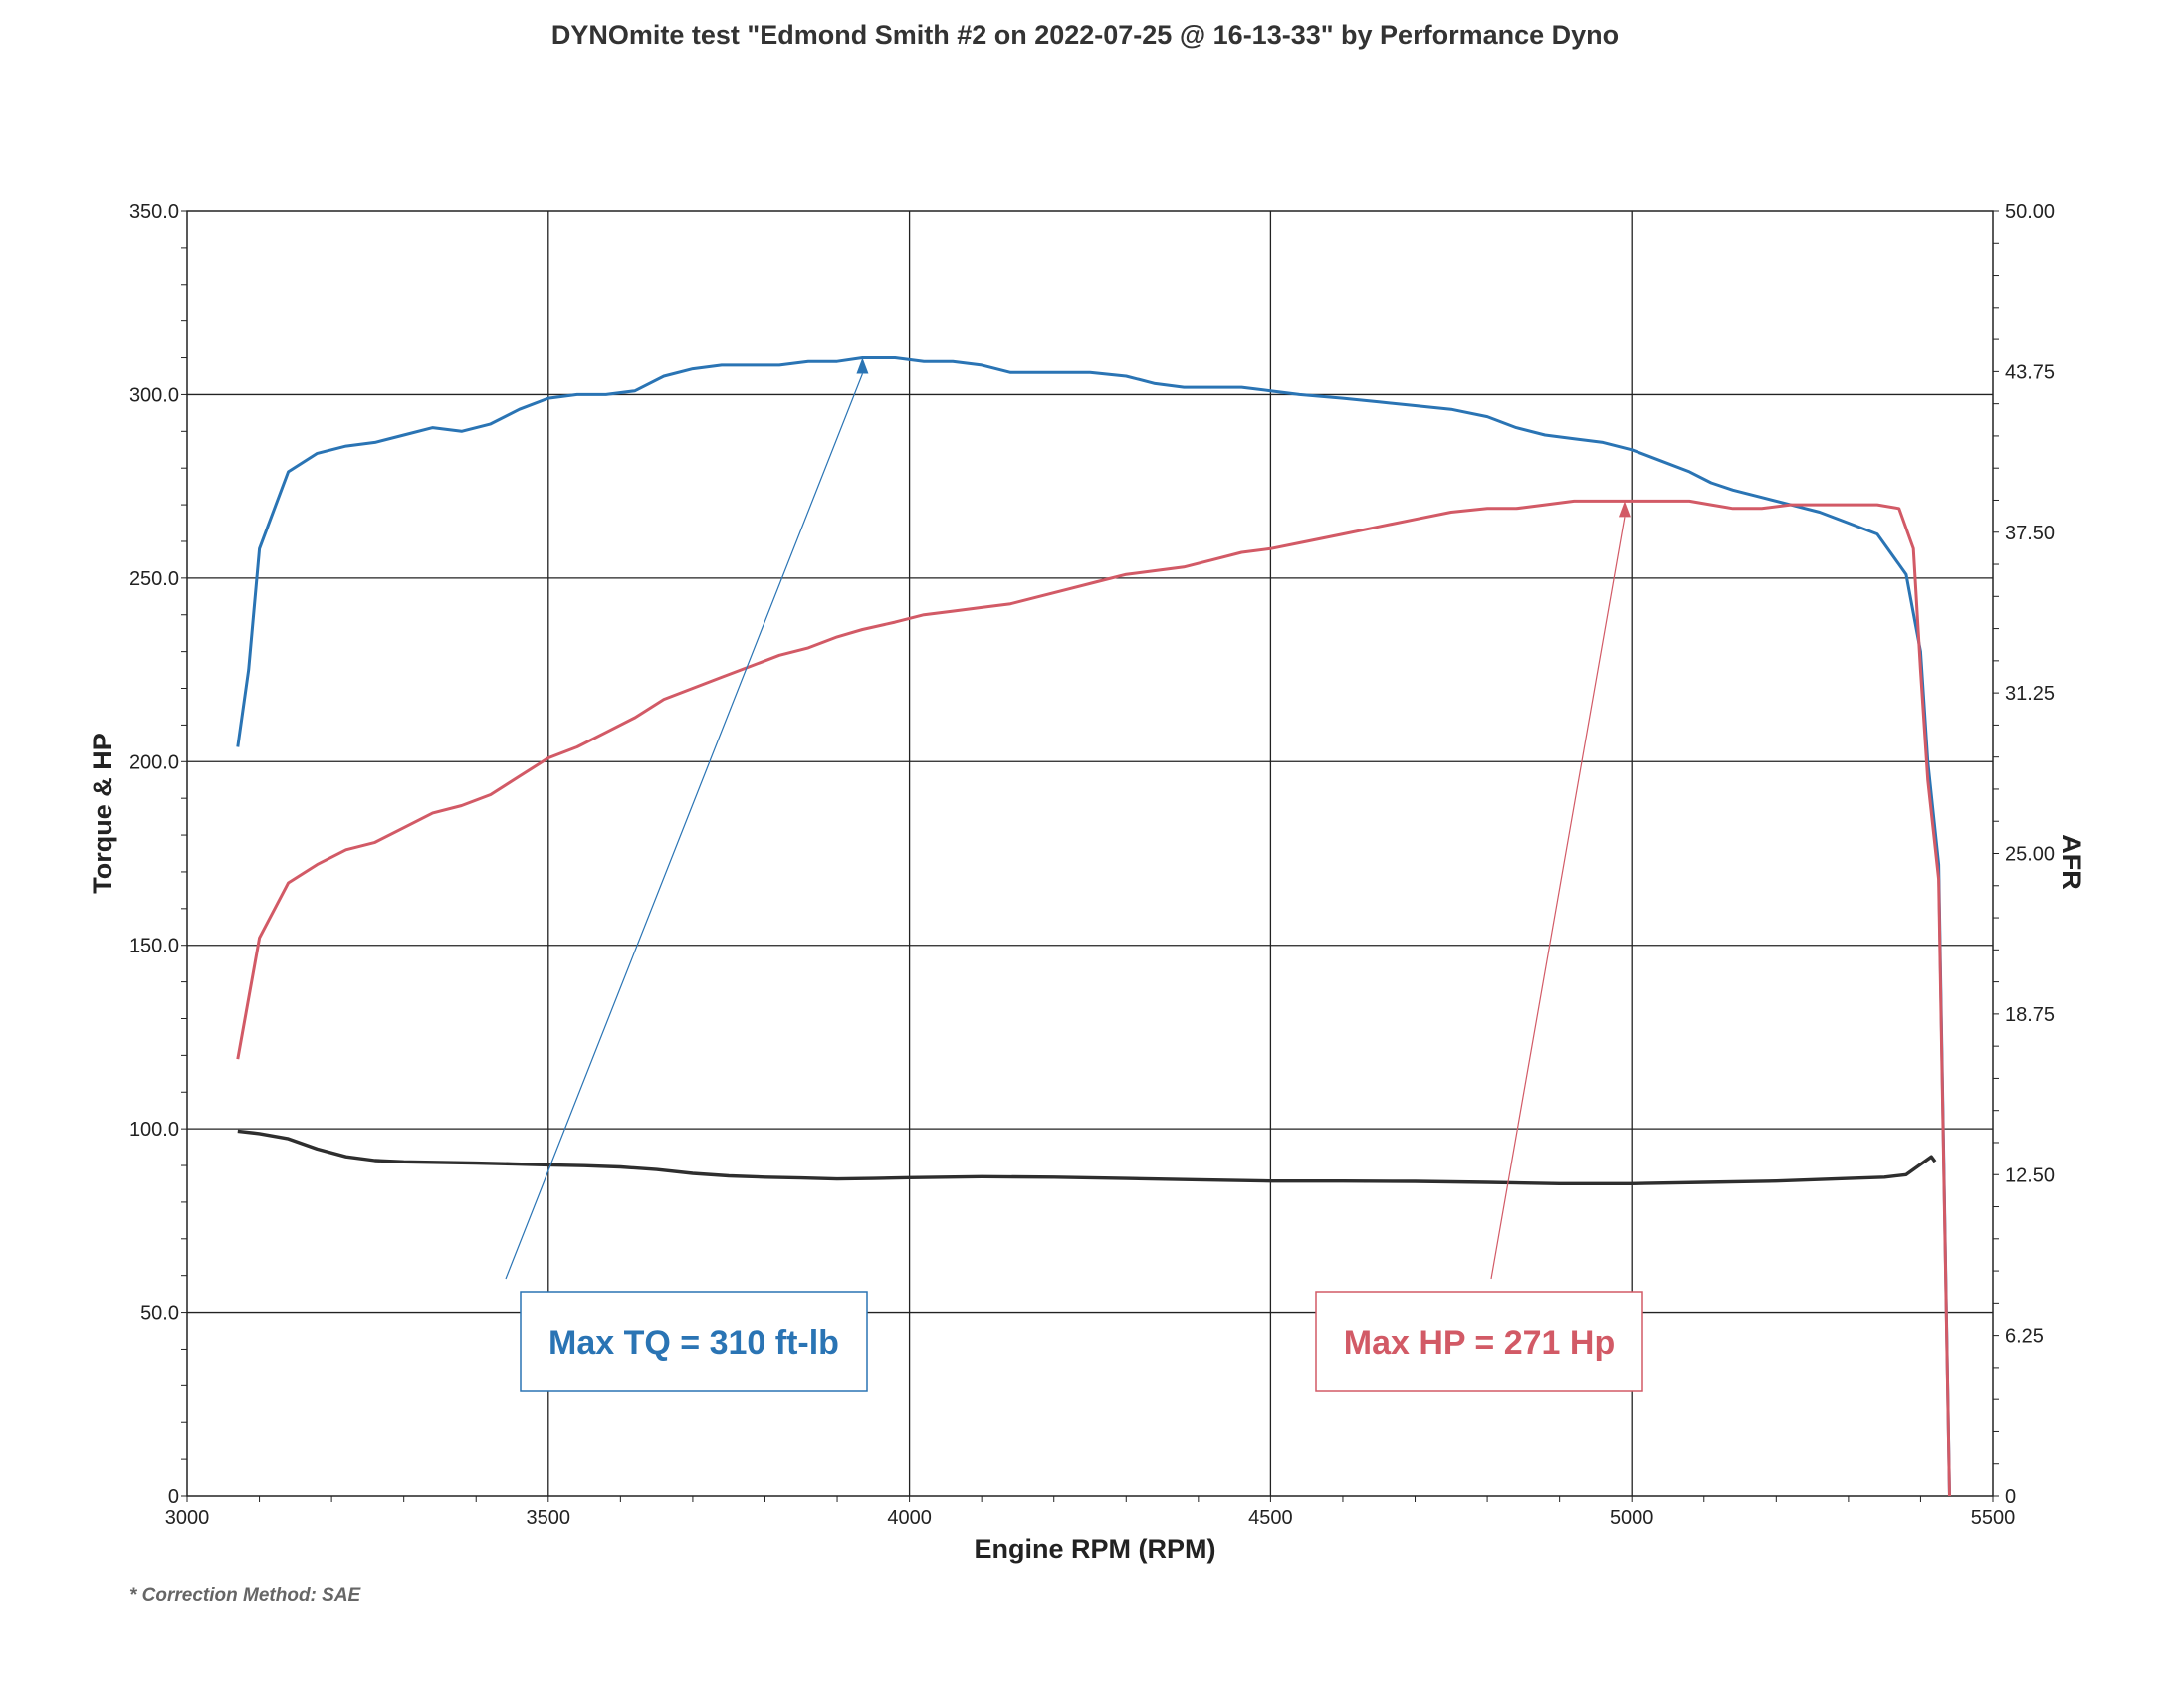 This screenshot has width=2184, height=1692. I want to click on y2-tick-label: 31.25, so click(2030, 694).